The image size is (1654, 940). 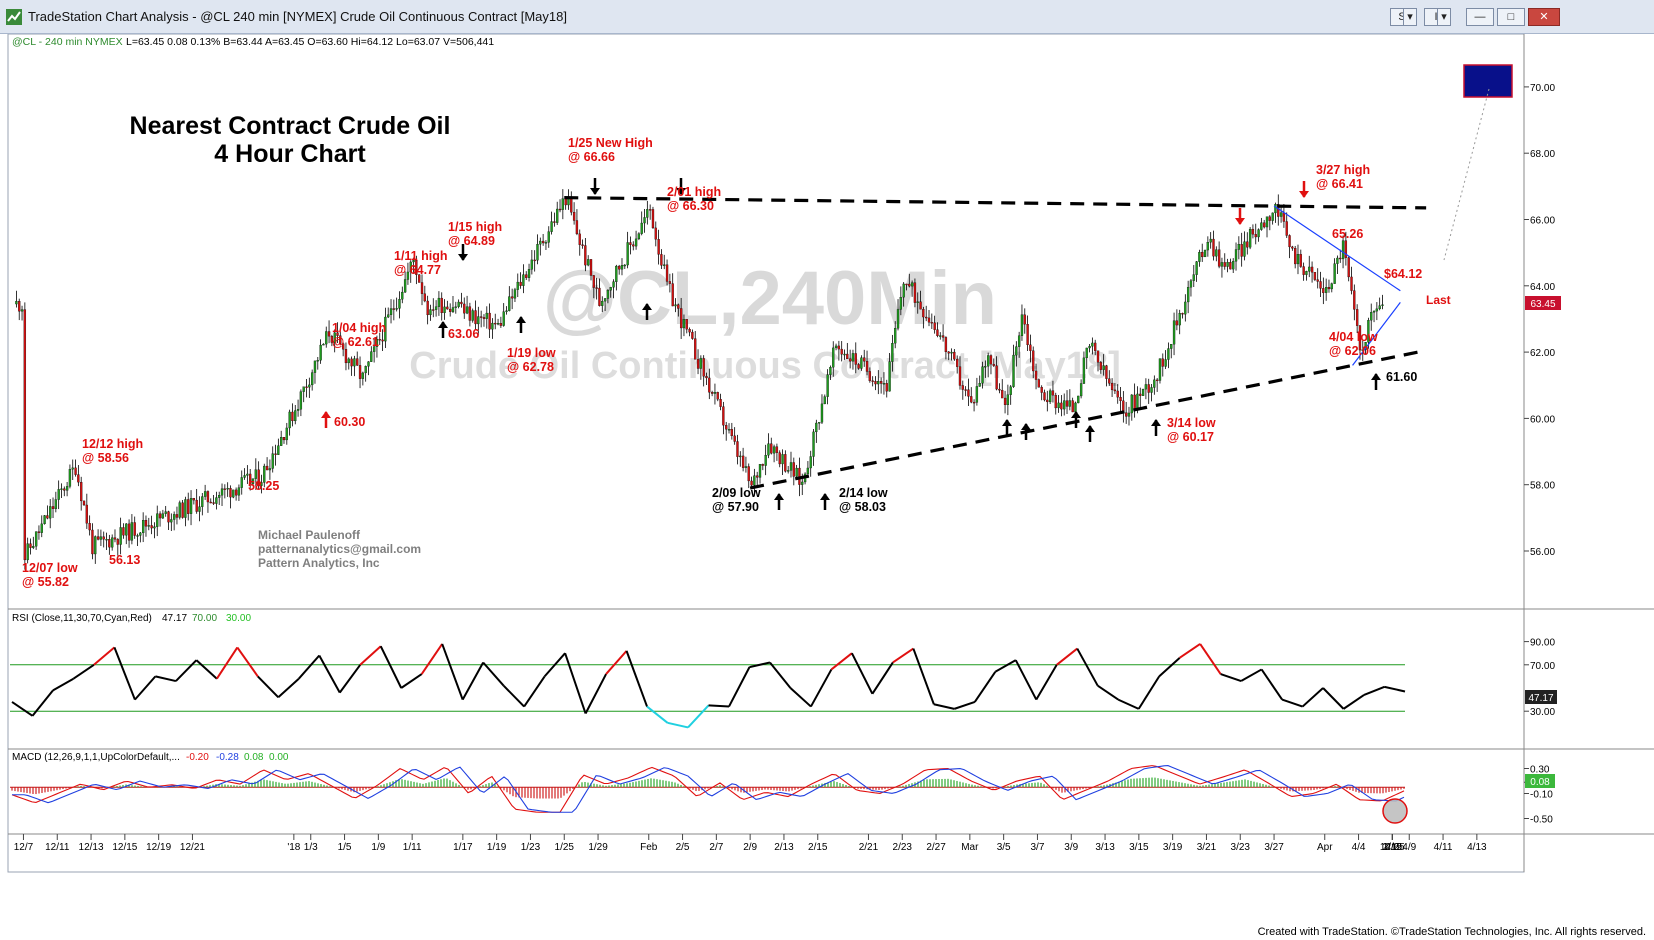 I want to click on close-button: ✕, so click(x=1544, y=17).